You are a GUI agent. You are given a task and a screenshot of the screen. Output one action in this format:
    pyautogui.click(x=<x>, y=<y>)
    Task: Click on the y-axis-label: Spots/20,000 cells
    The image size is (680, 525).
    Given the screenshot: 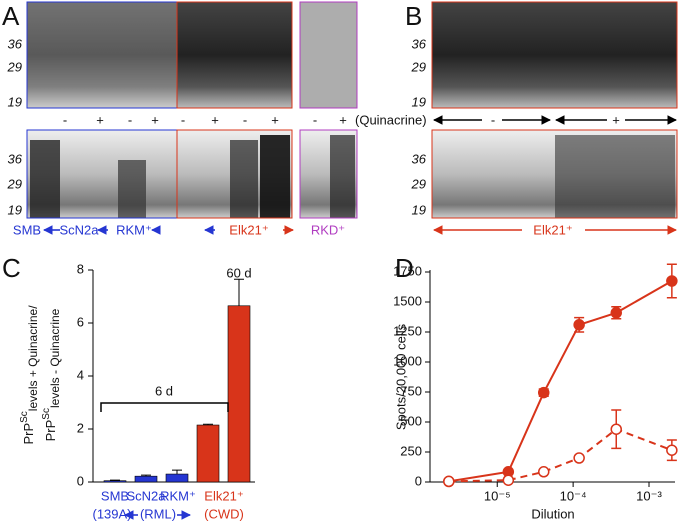 What is the action you would take?
    pyautogui.click(x=400, y=376)
    